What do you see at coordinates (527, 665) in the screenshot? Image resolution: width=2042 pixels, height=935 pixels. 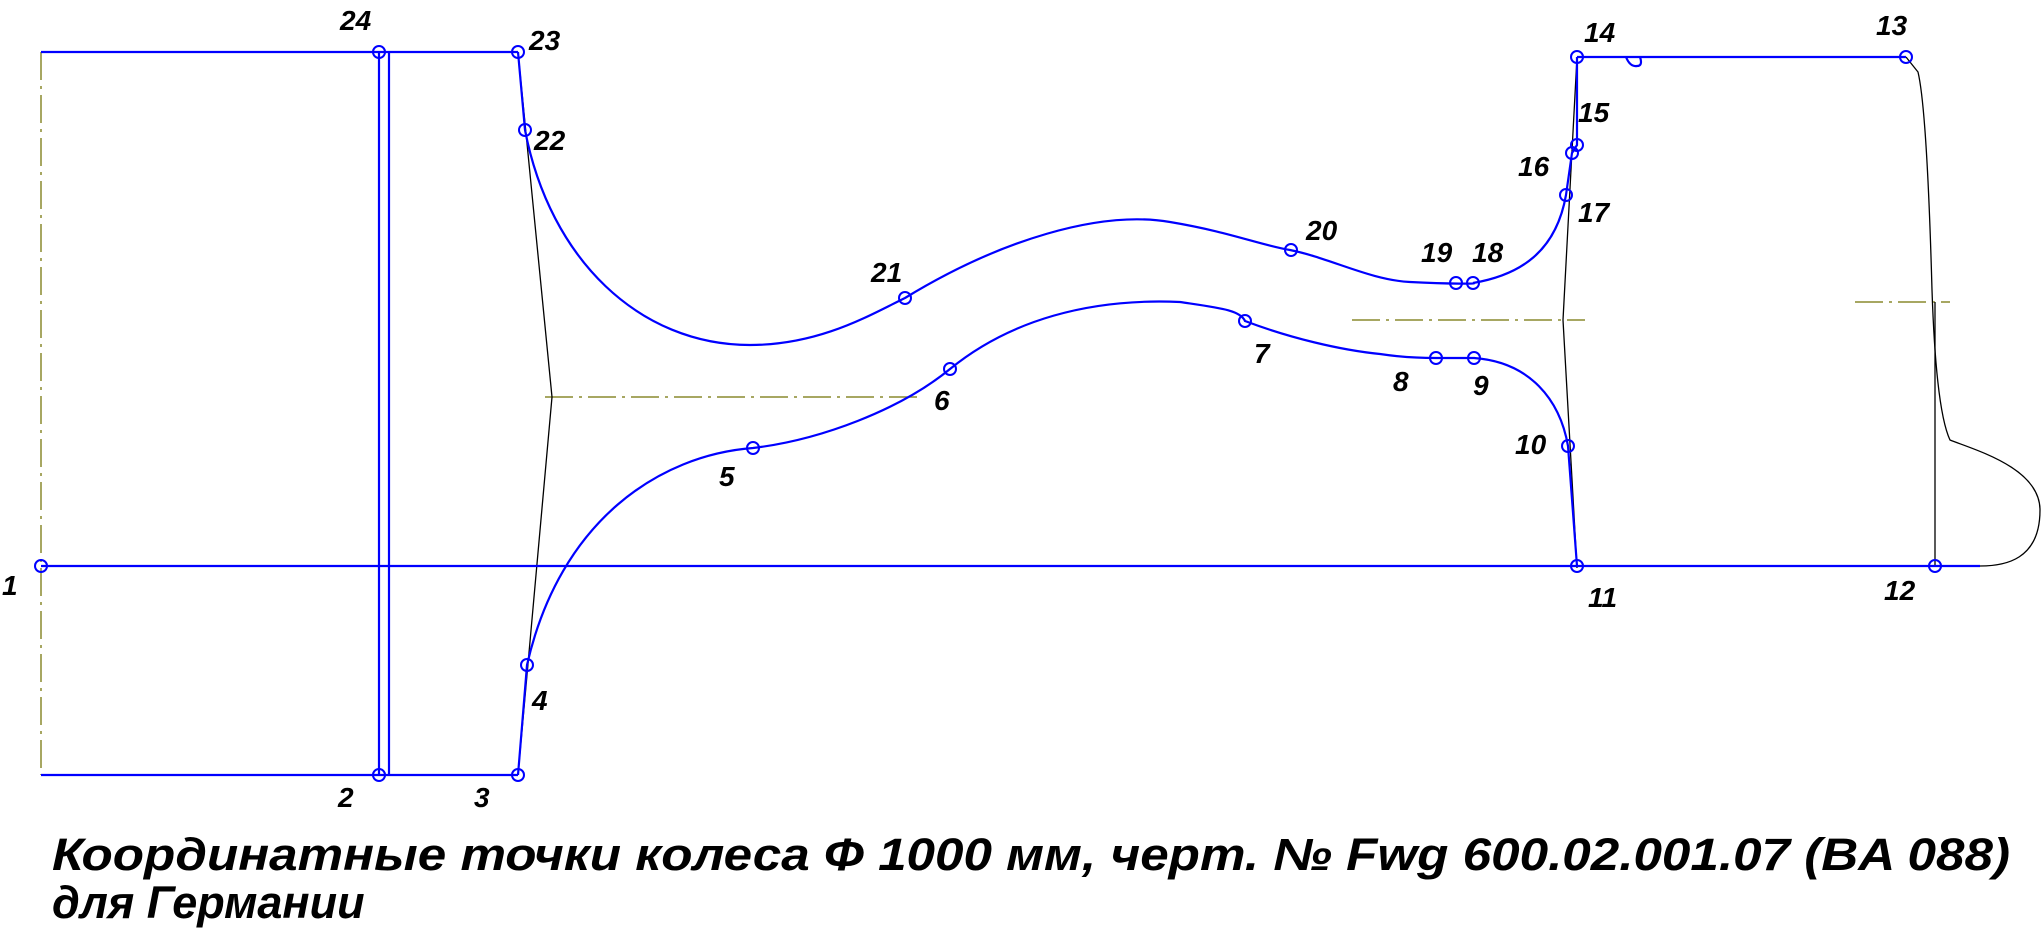 I see `point-4-marker` at bounding box center [527, 665].